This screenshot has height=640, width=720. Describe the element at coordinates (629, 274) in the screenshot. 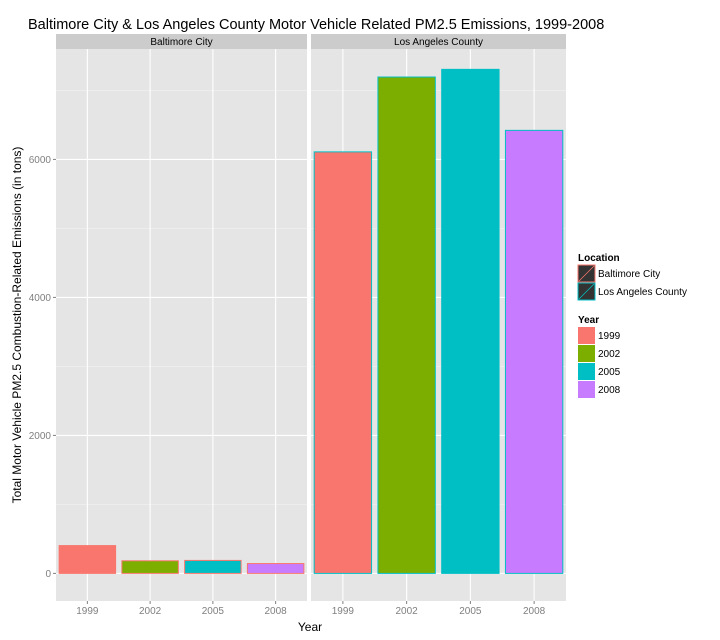

I see `legend-entry-baltimore: Baltimore City` at that location.